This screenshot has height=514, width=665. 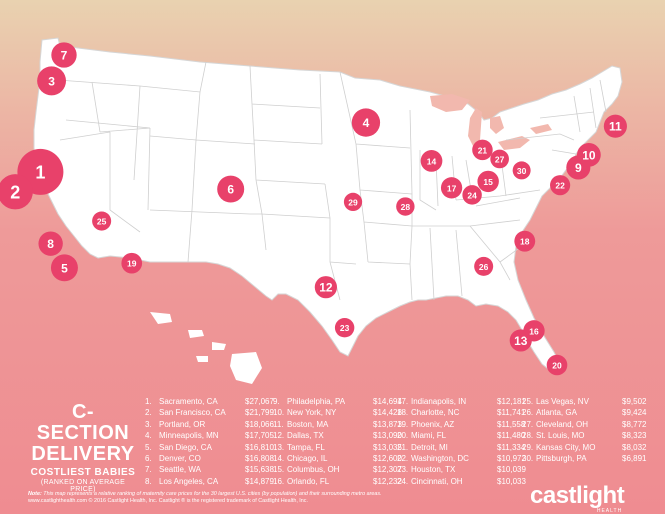 I want to click on city-marker-label-2: 2, so click(x=15, y=192).